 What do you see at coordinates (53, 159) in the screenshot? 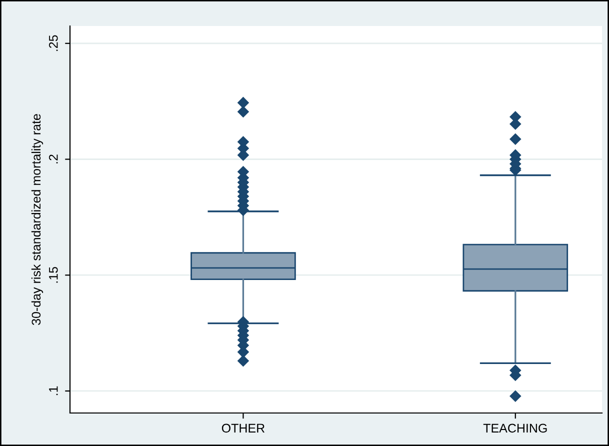
I see `y-tick-label: .2` at bounding box center [53, 159].